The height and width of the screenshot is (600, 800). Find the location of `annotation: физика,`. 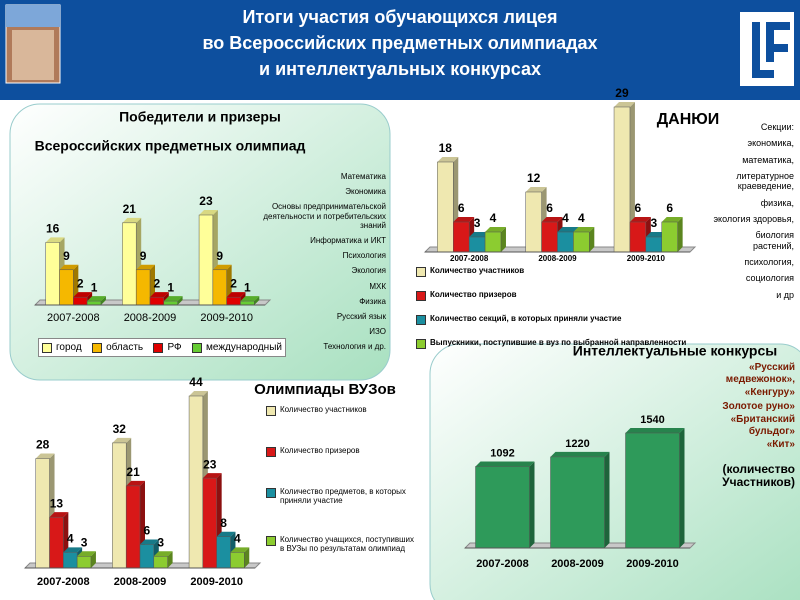

annotation: физика, is located at coordinates (777, 202).